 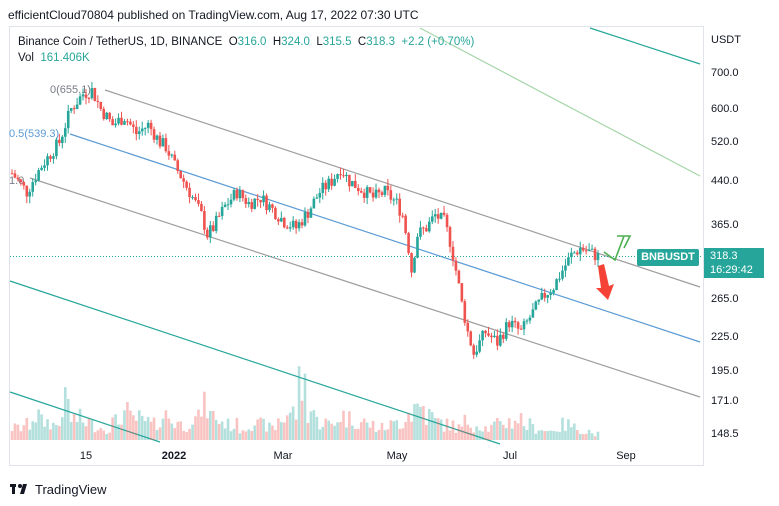 I want to click on legend-o-label: O, so click(x=233, y=42).